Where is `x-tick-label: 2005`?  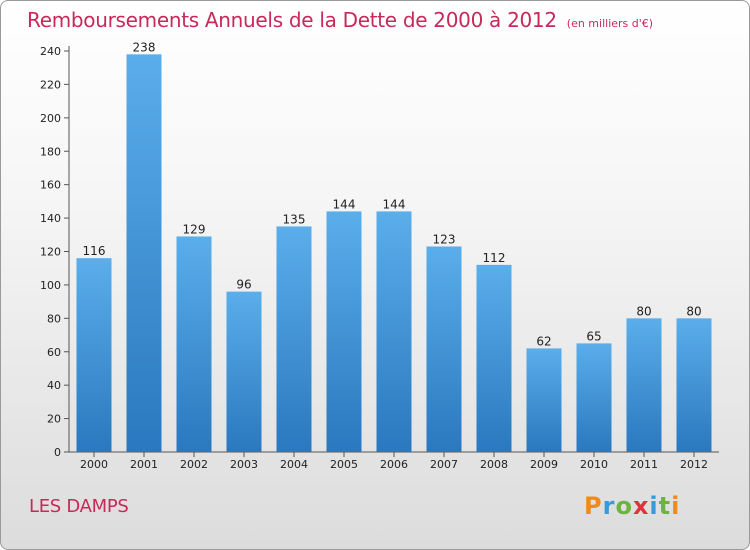 x-tick-label: 2005 is located at coordinates (344, 464).